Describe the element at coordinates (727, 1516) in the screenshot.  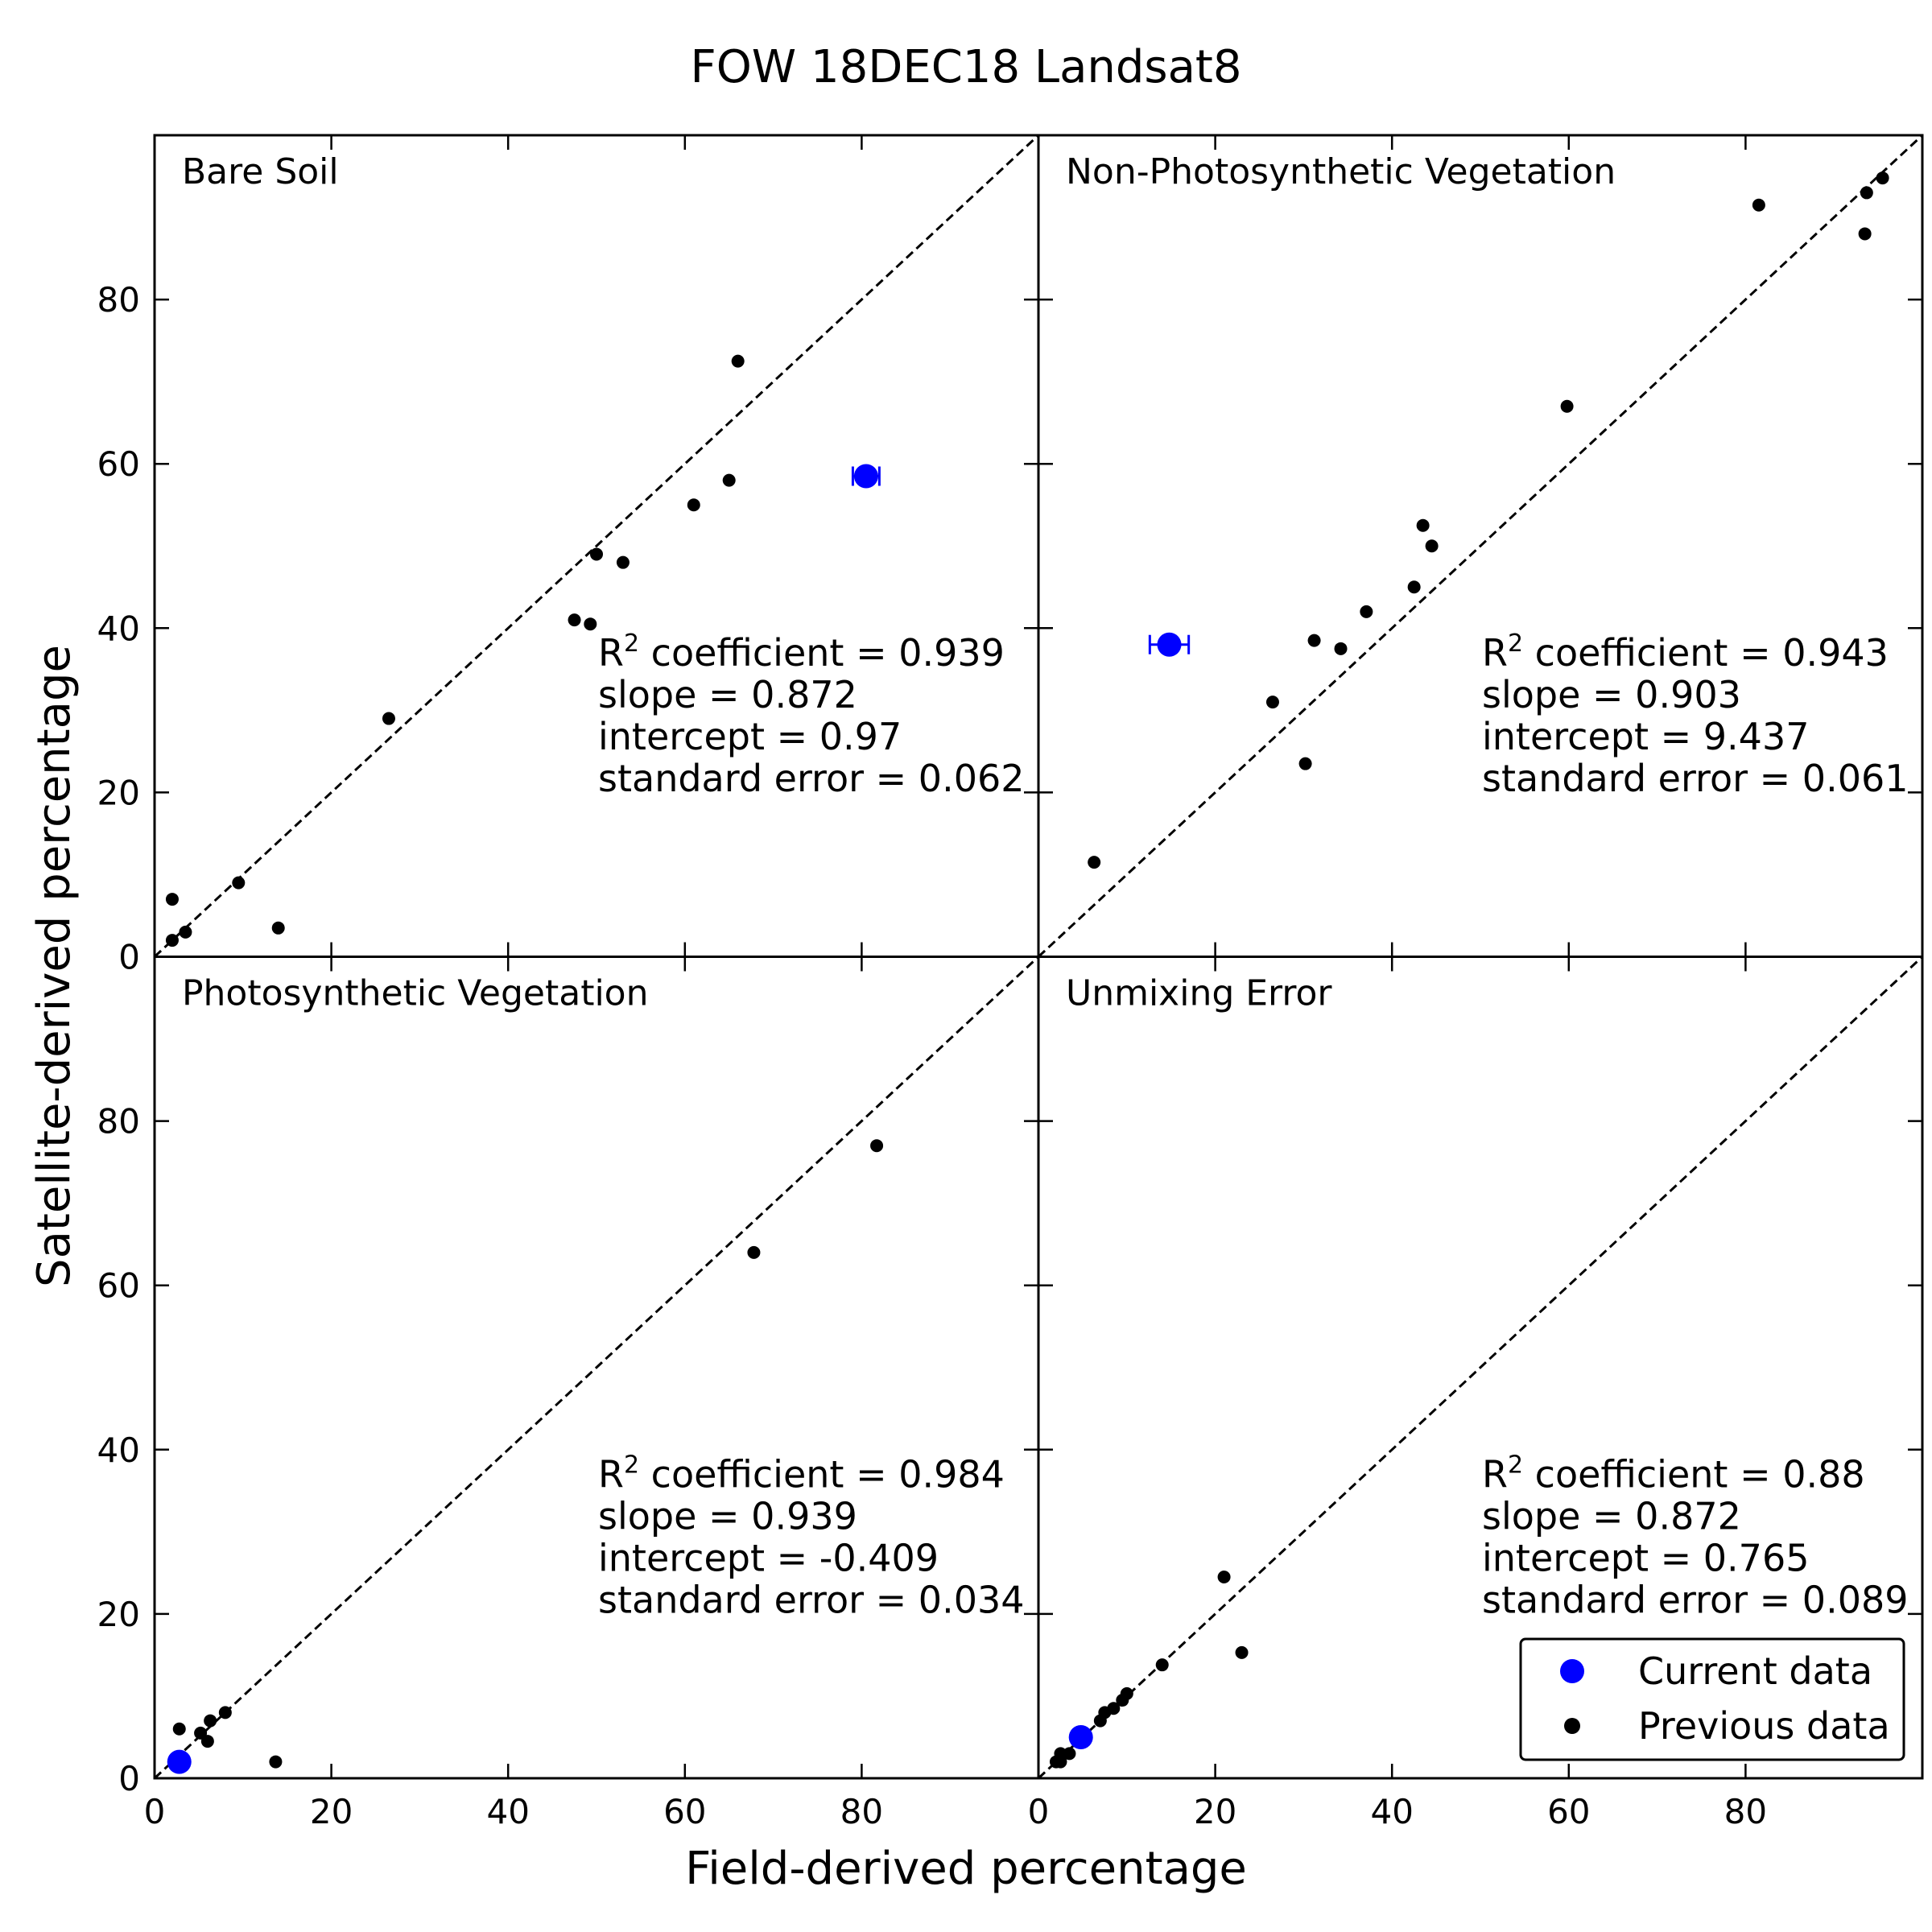
I see `slope-text: slope = 0.939` at that location.